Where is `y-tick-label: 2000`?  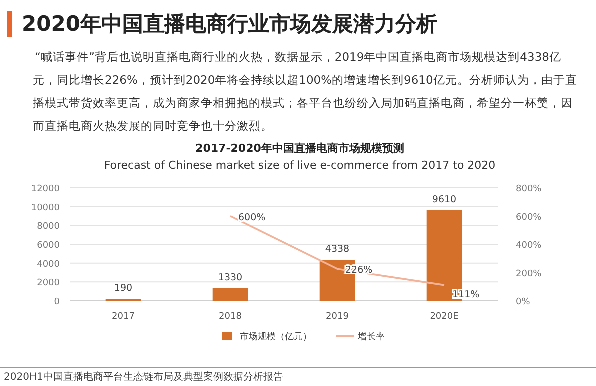 y-tick-label: 2000 is located at coordinates (48, 283).